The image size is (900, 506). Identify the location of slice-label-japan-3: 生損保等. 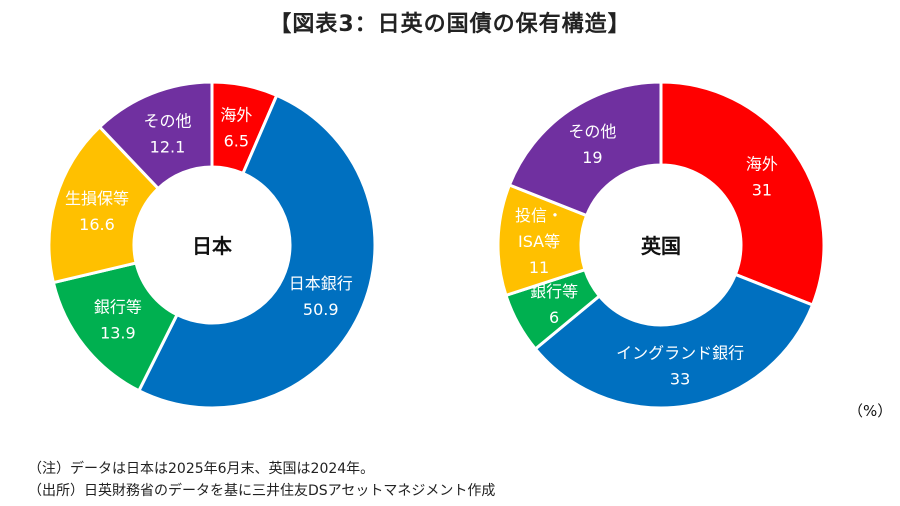
(97, 198).